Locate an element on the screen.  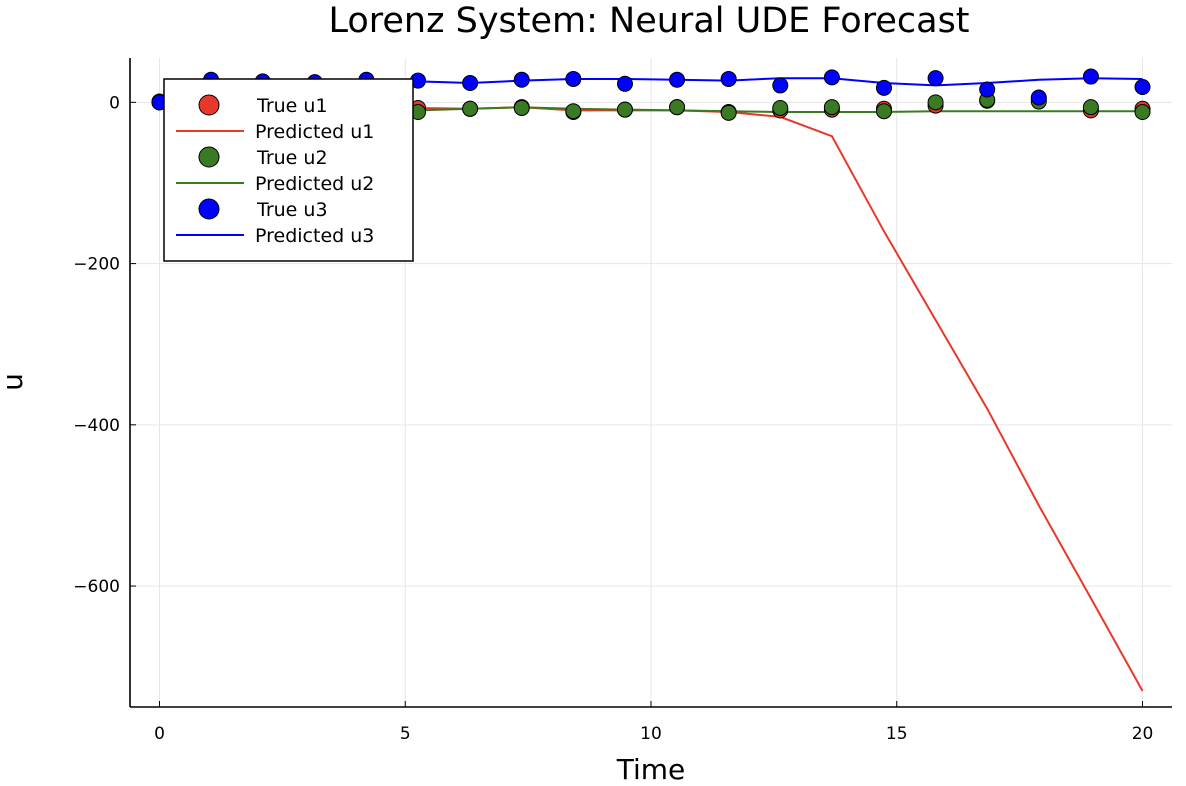
y-axis-title: u is located at coordinates (14, 382).